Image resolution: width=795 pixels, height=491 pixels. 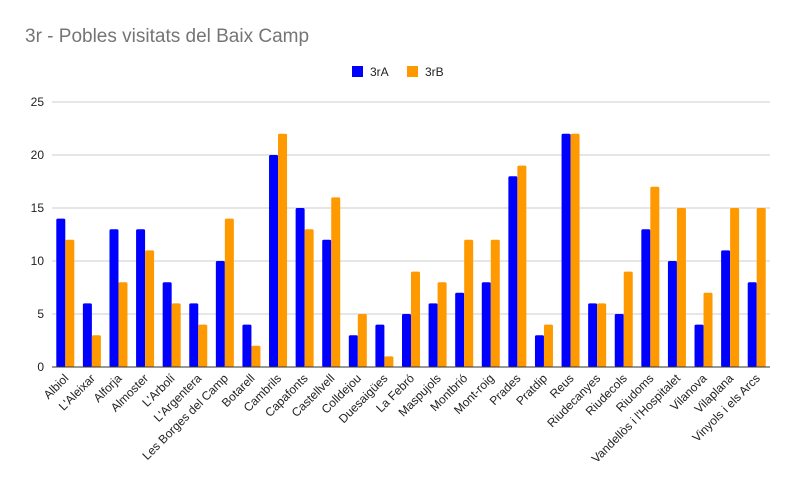 I want to click on y-tick-label: 25, so click(x=38, y=102).